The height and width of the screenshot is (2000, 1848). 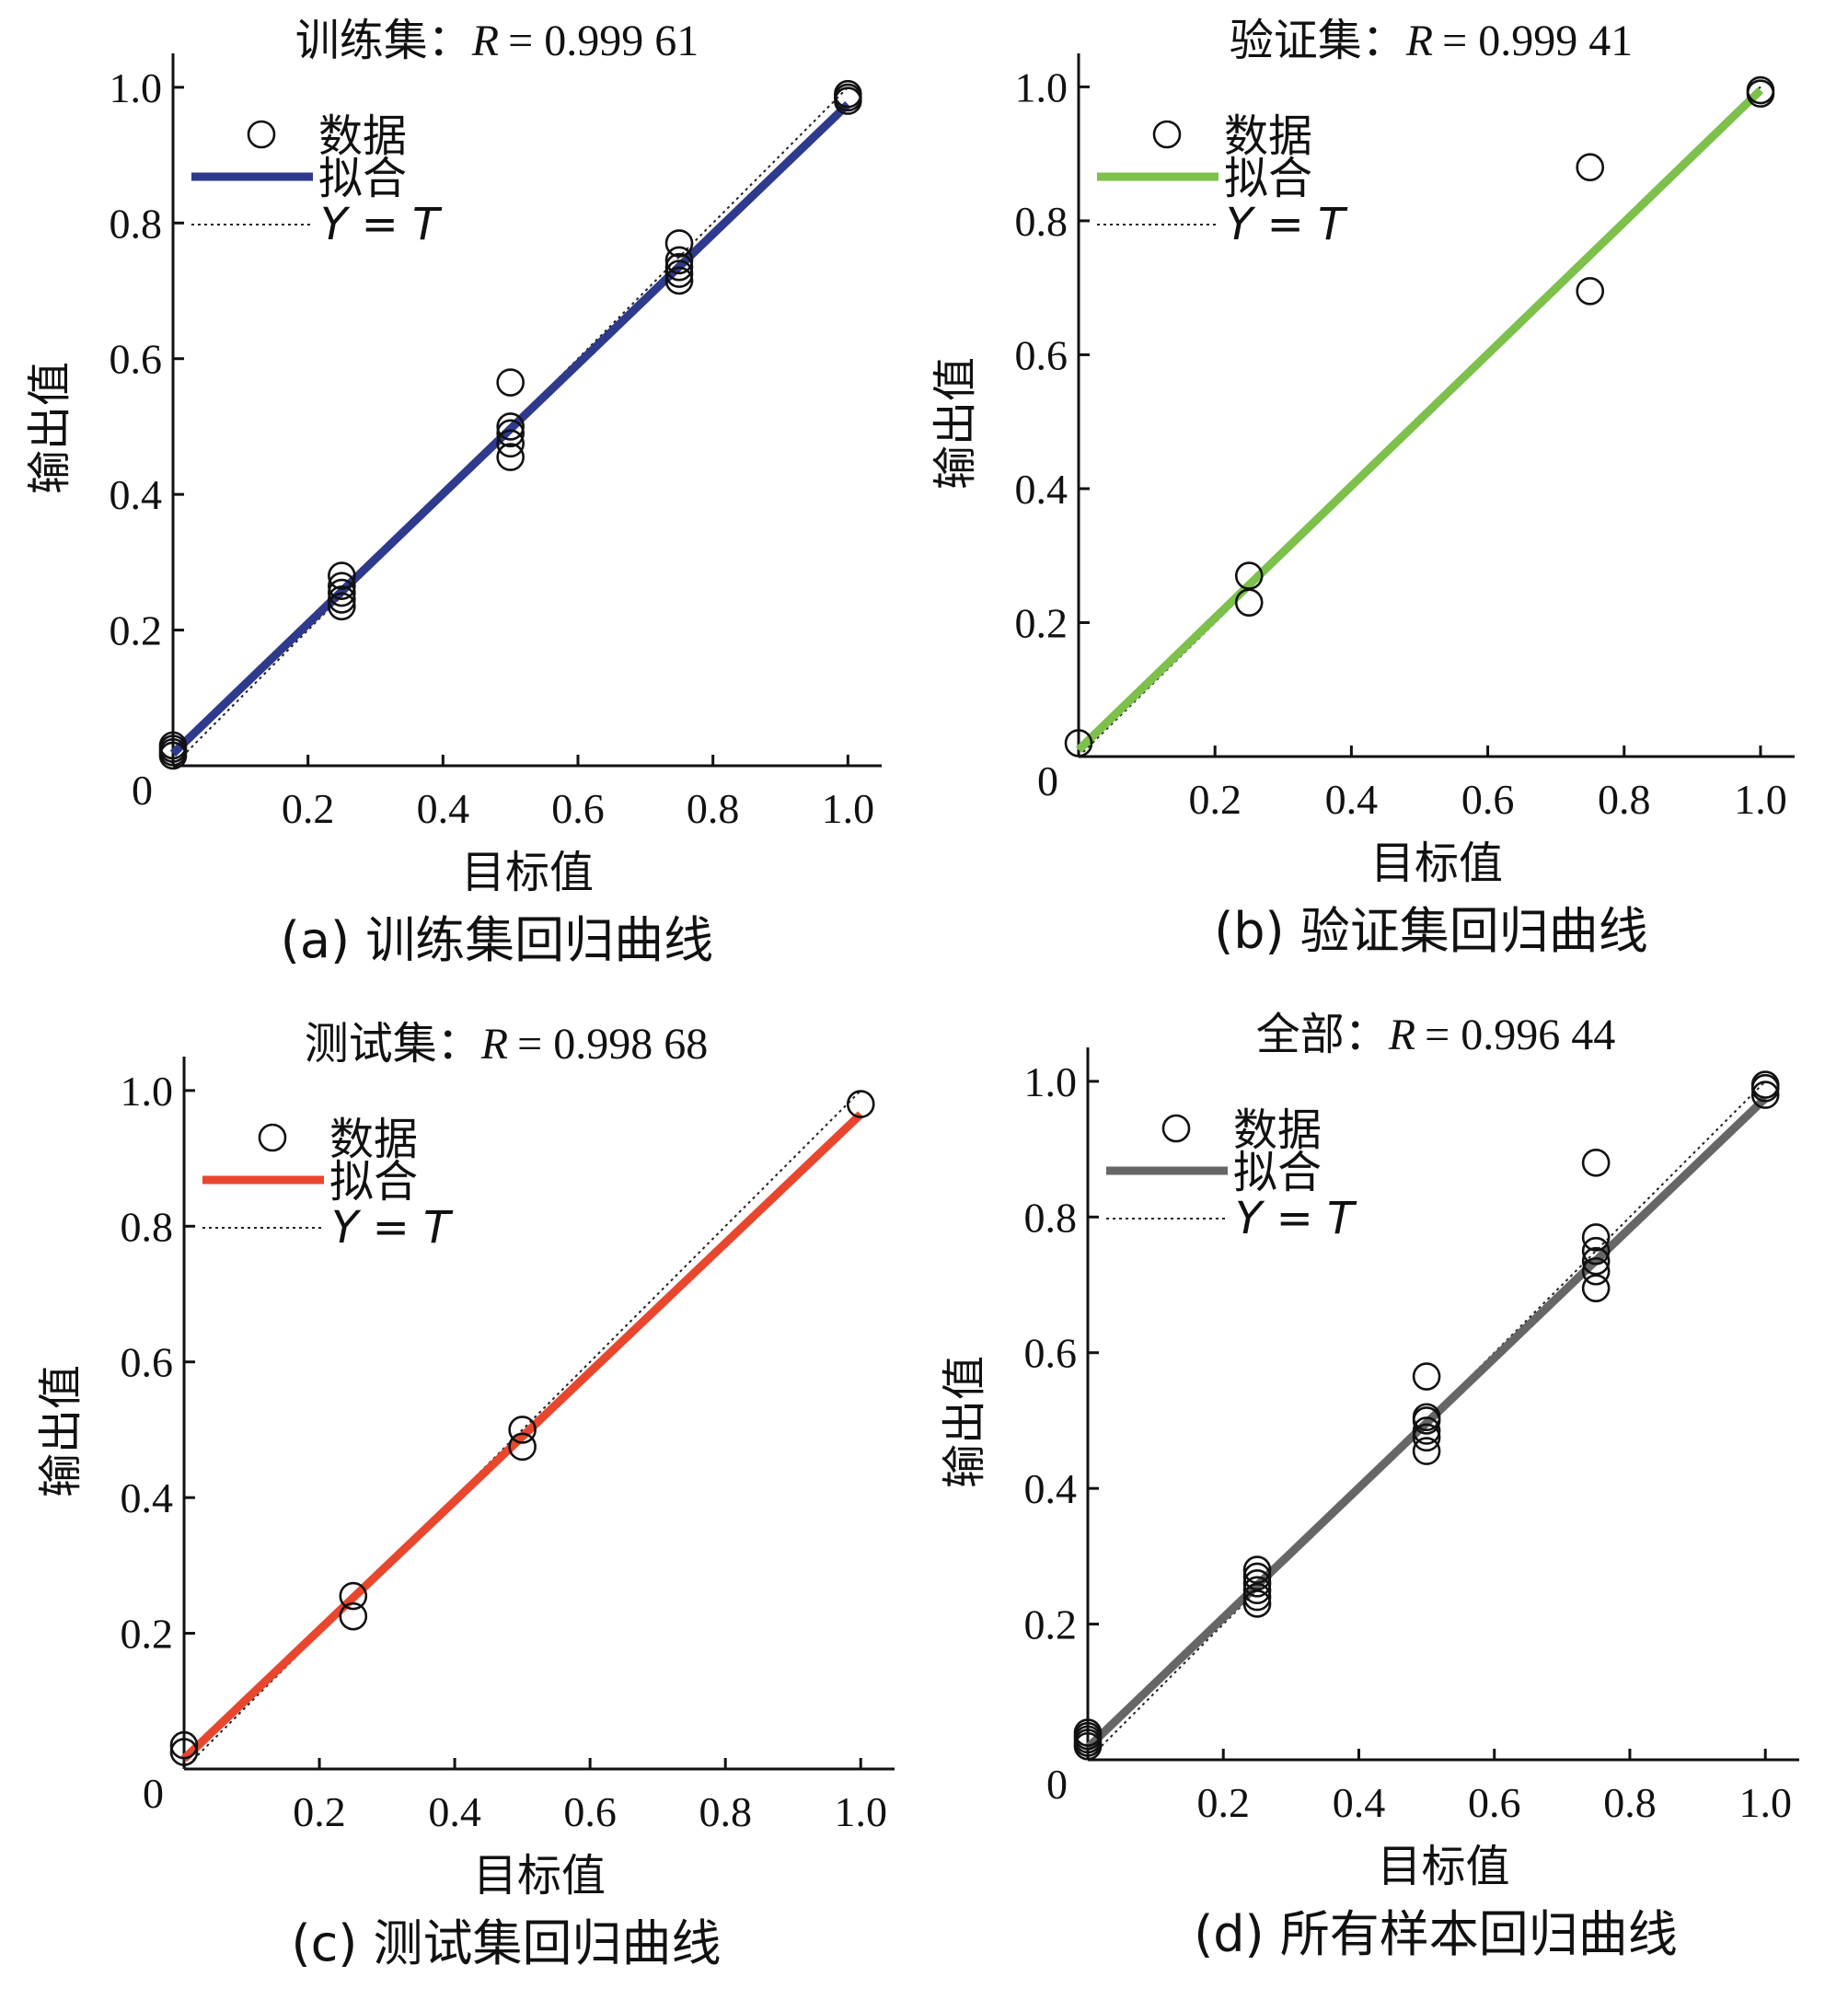 I want to click on panel-caption: (c) 测试集回归曲线, so click(x=507, y=1943).